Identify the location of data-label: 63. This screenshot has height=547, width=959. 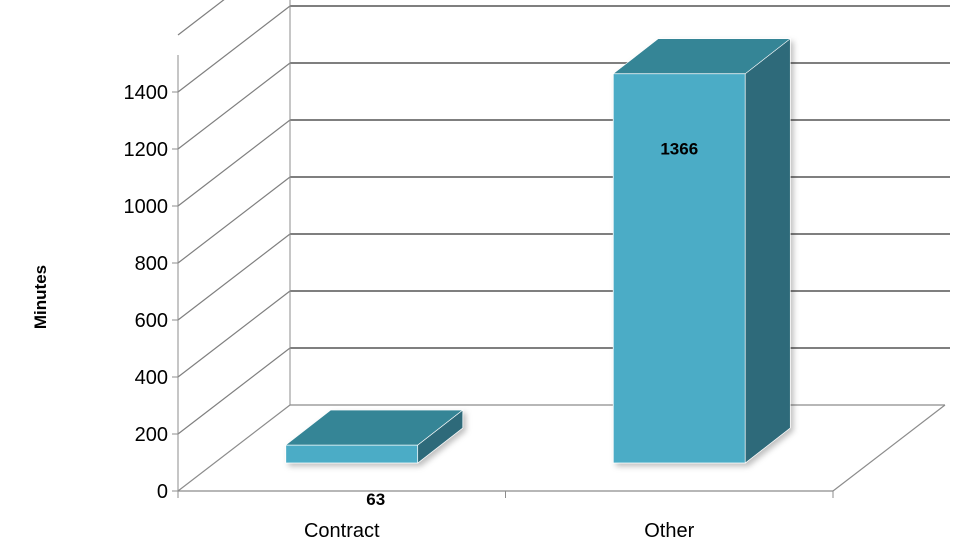
(375, 499).